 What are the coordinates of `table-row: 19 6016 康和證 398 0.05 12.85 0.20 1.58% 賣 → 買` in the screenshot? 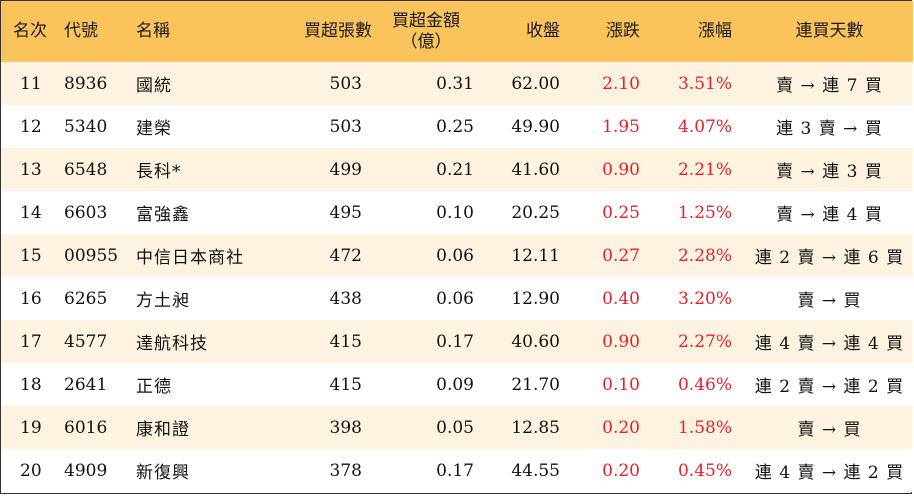 It's located at (457, 427).